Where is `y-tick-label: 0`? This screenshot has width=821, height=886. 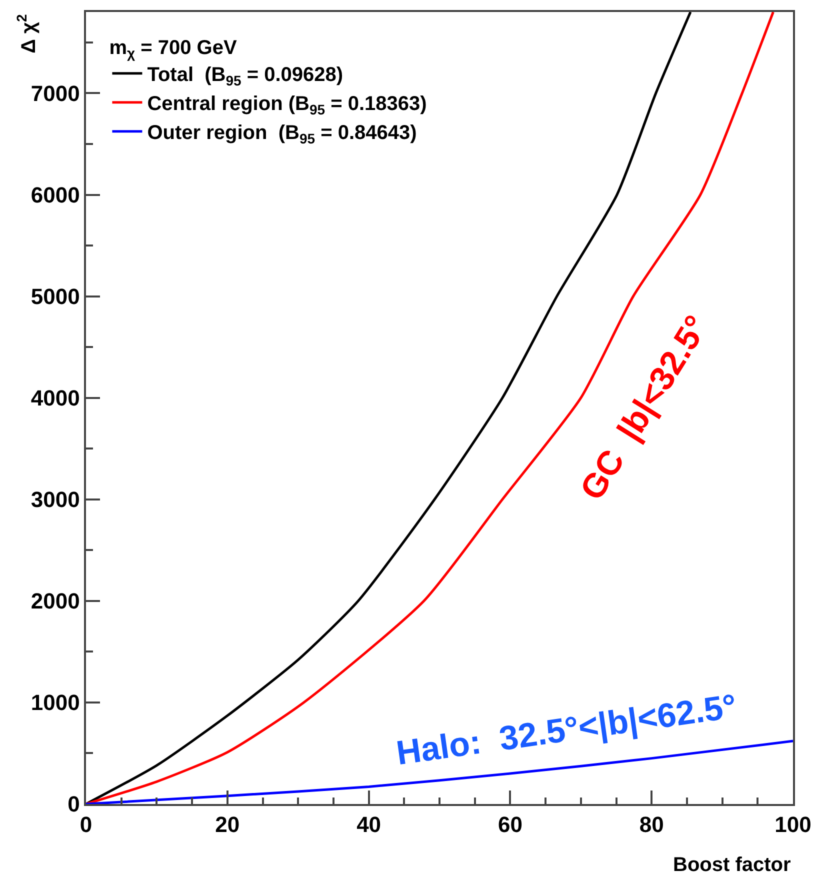
y-tick-label: 0 is located at coordinates (74, 804).